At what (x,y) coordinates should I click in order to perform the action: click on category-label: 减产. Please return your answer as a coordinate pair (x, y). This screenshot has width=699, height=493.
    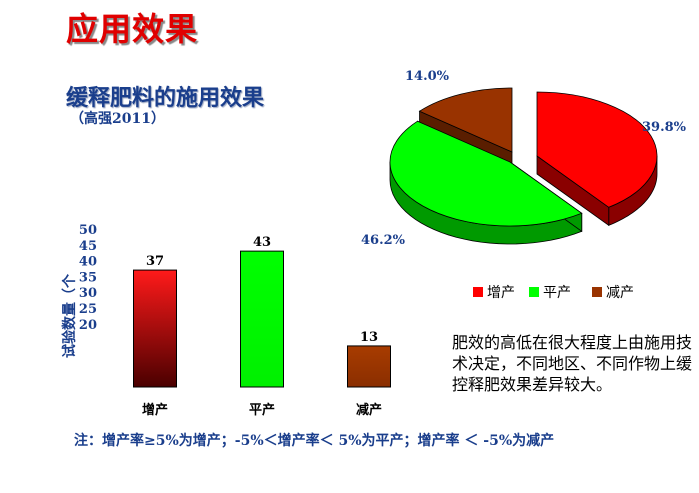
    Looking at the image, I should click on (369, 410).